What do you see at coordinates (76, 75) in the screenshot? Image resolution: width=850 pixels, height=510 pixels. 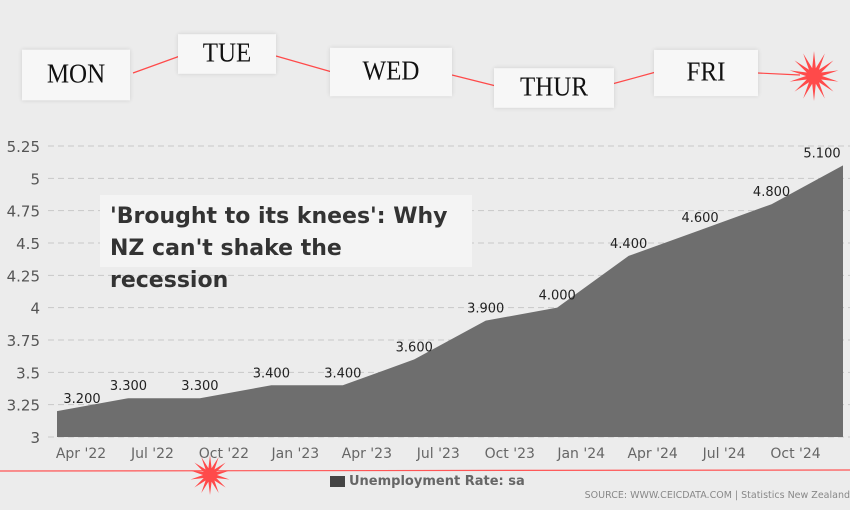 I see `day-tag-mon: MON` at bounding box center [76, 75].